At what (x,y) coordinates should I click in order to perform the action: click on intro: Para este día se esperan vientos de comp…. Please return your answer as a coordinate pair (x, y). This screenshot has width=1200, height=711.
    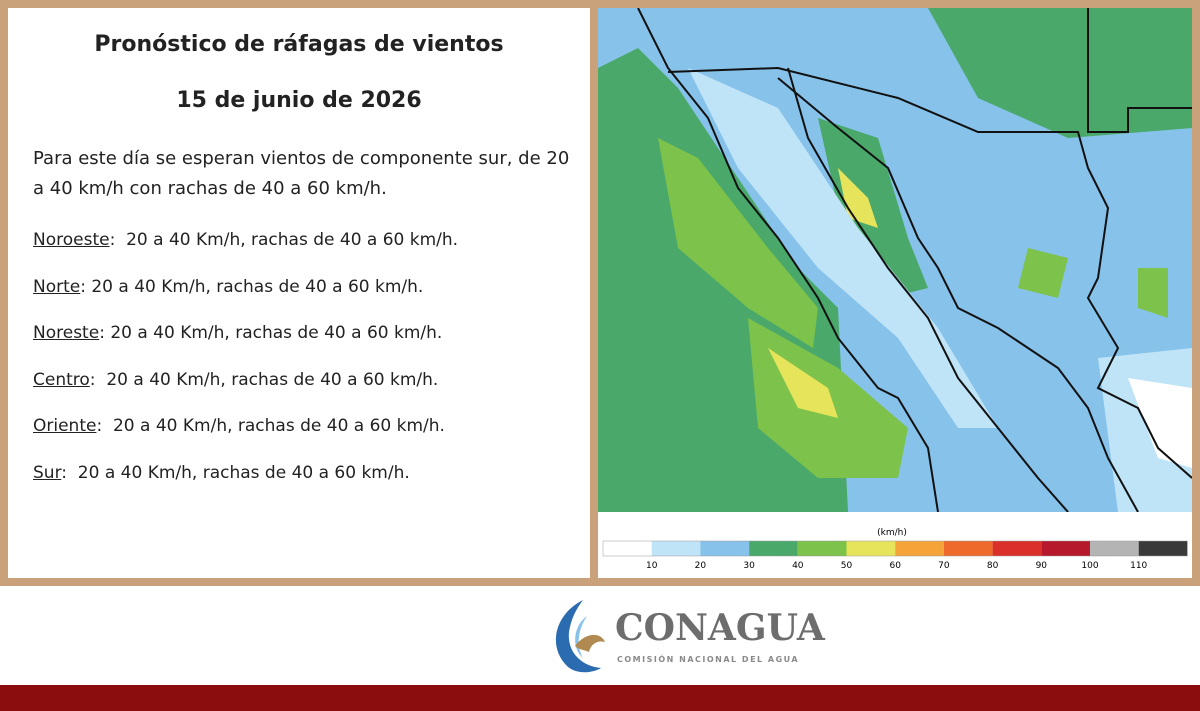
    Looking at the image, I should click on (301, 173).